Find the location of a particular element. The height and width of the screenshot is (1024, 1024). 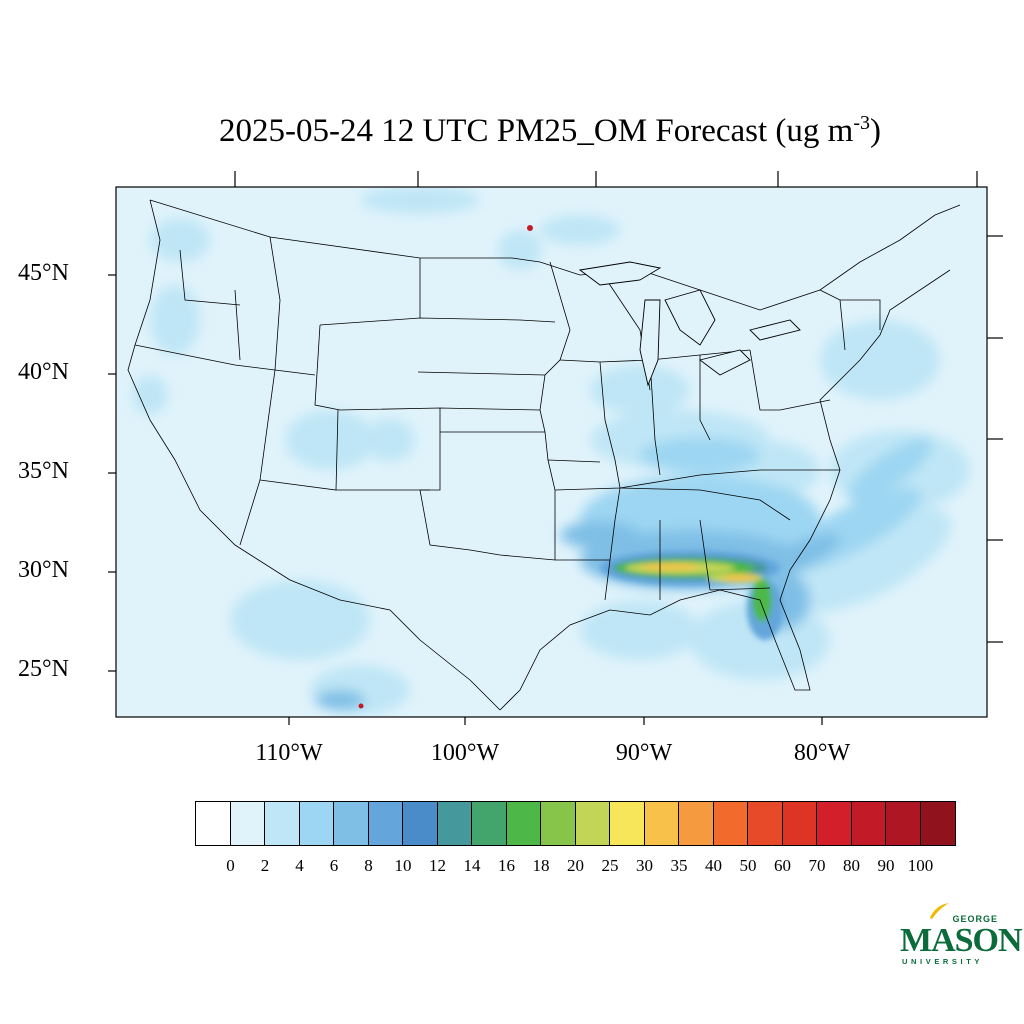

colorbar-label: 70 is located at coordinates (817, 865).